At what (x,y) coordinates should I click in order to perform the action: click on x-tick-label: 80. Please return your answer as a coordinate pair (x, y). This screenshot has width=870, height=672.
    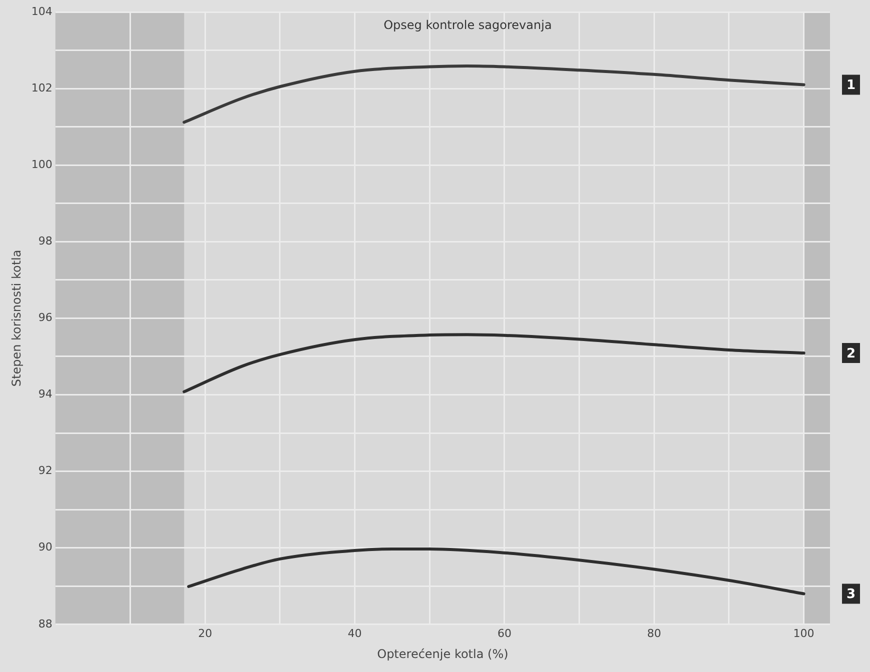
    Looking at the image, I should click on (654, 633).